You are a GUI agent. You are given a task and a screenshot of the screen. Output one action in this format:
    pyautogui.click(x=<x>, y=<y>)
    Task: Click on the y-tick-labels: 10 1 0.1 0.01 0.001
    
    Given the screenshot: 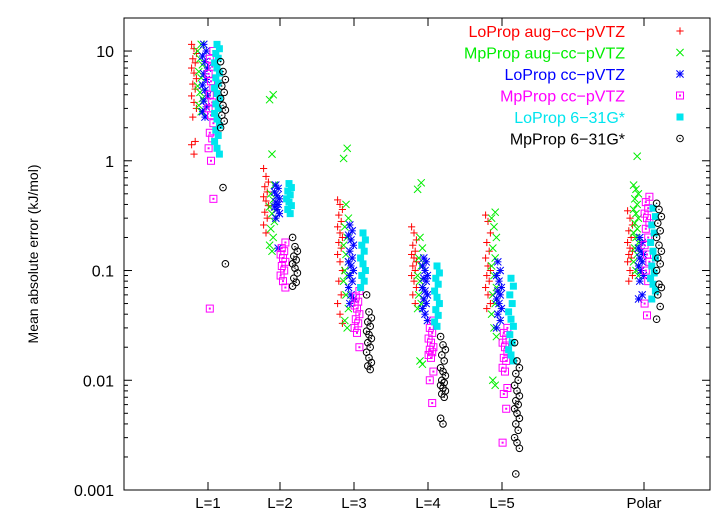 What is the action you would take?
    pyautogui.click(x=94, y=272)
    